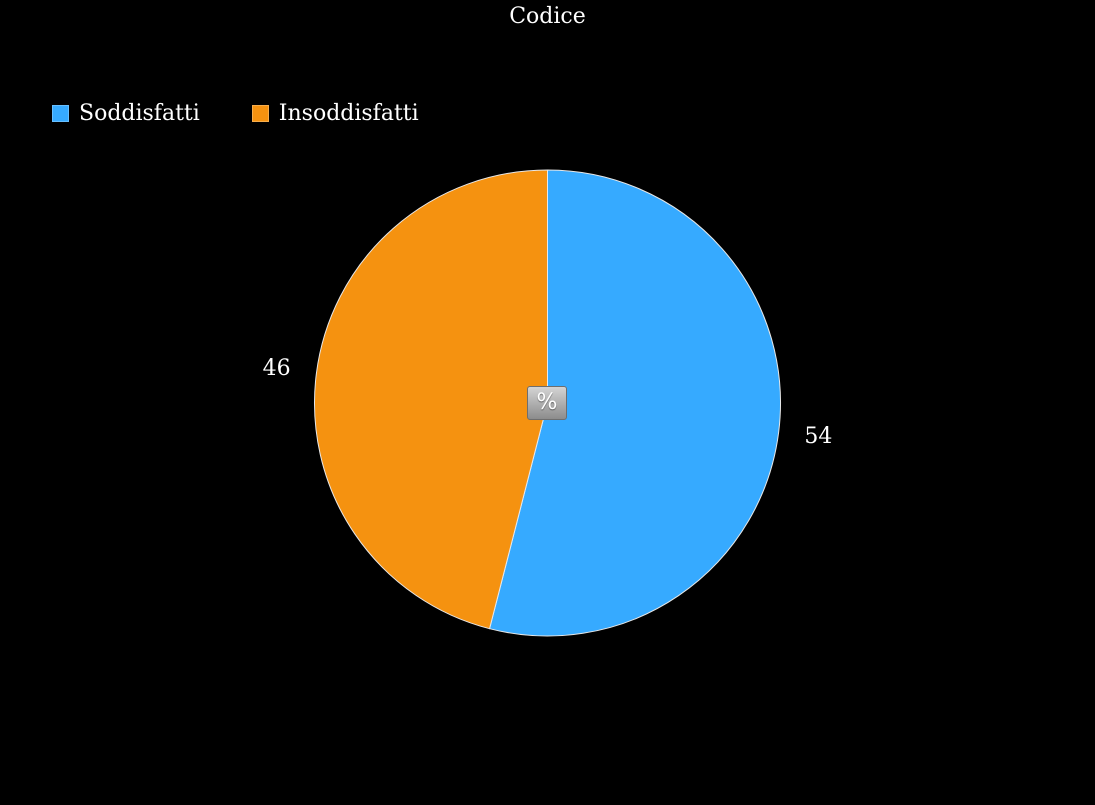 This screenshot has width=1095, height=805. I want to click on legend-item-insoddisfatti: Insoddisfatti, so click(335, 113).